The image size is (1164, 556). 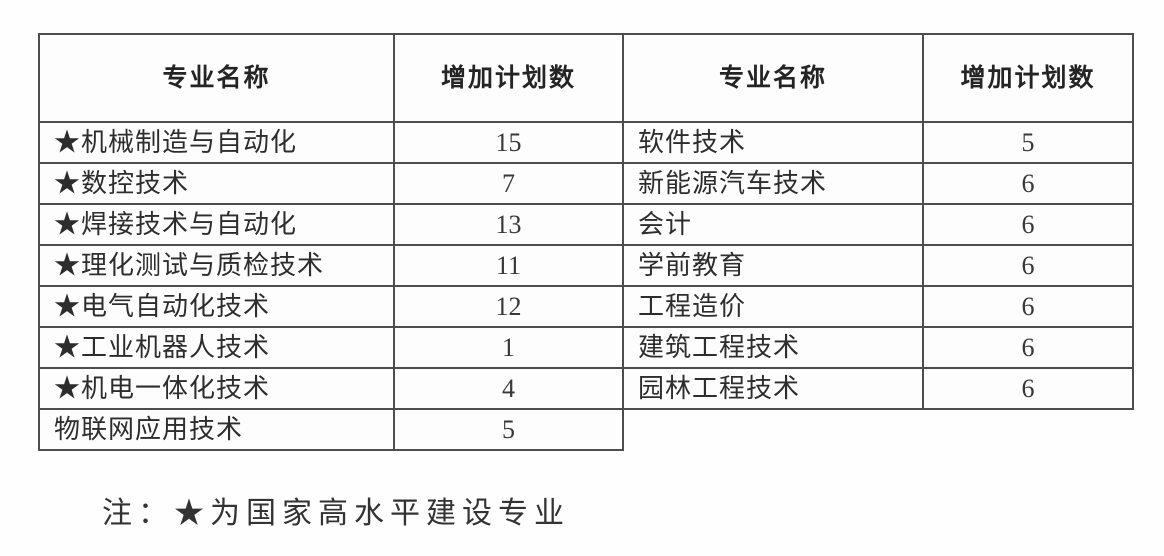 I want to click on table-row: ★机械制造与自动化 15 软件技术 5, so click(x=586, y=142).